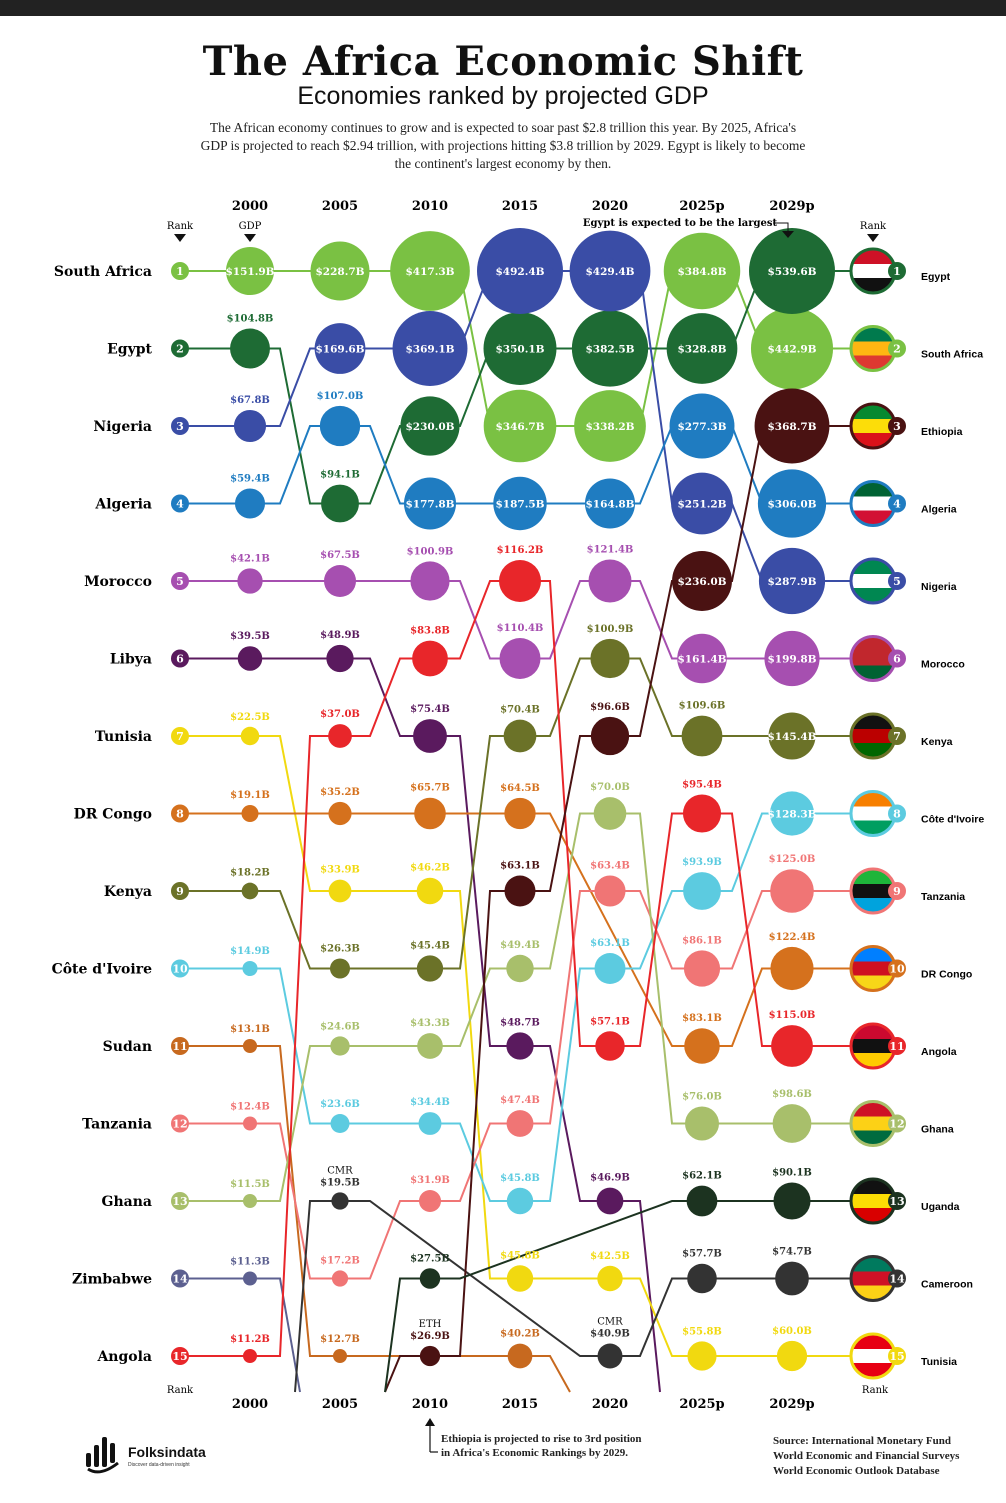  Describe the element at coordinates (702, 1176) in the screenshot. I see `value-uganda-2025p: $62.1B` at that location.